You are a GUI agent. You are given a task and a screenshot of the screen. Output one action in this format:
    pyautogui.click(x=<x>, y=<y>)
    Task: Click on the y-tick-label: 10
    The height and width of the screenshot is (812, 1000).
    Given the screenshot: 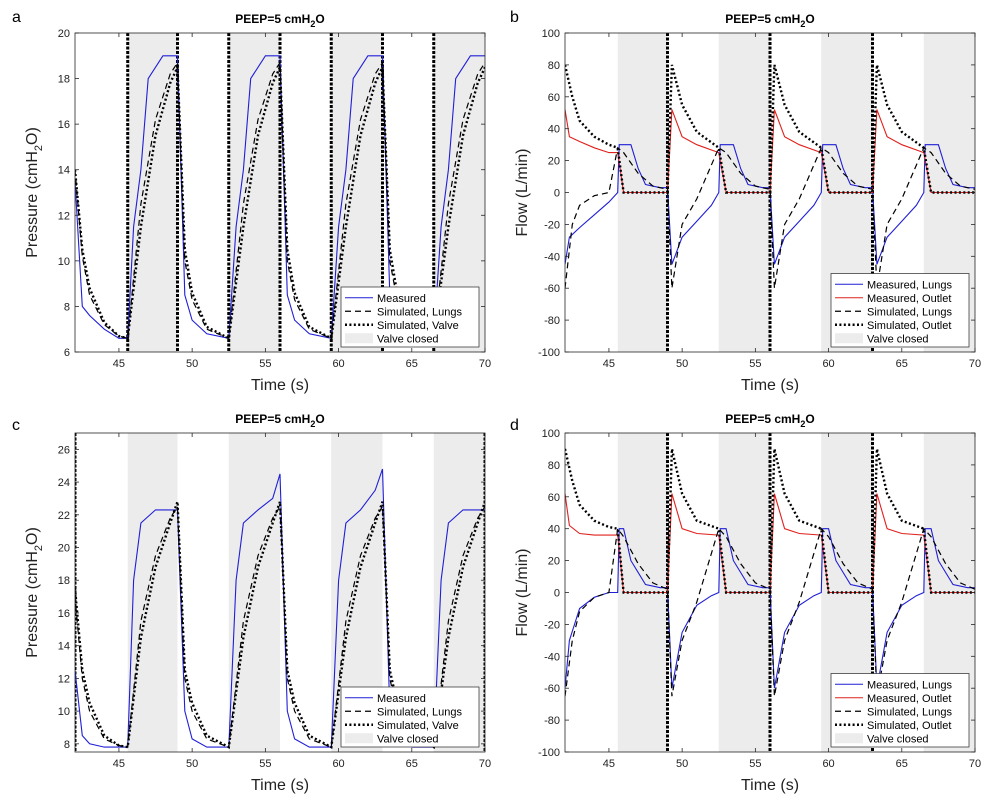 What is the action you would take?
    pyautogui.click(x=64, y=712)
    